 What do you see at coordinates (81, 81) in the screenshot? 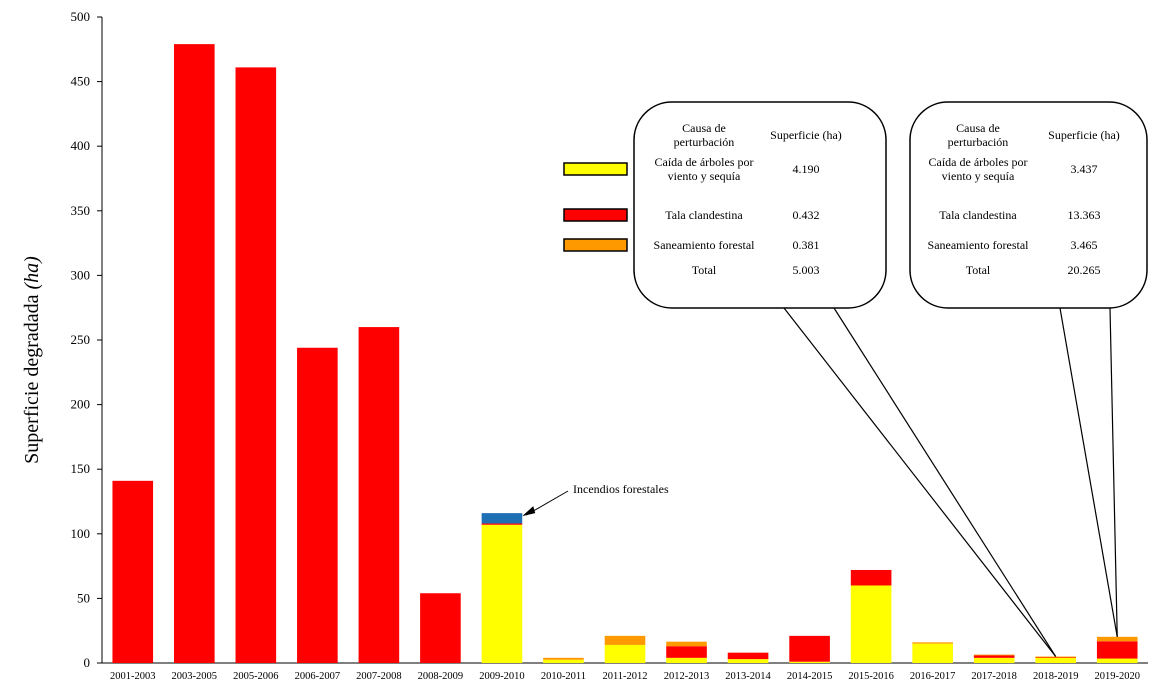
I see `y-tick-label: 450` at bounding box center [81, 81].